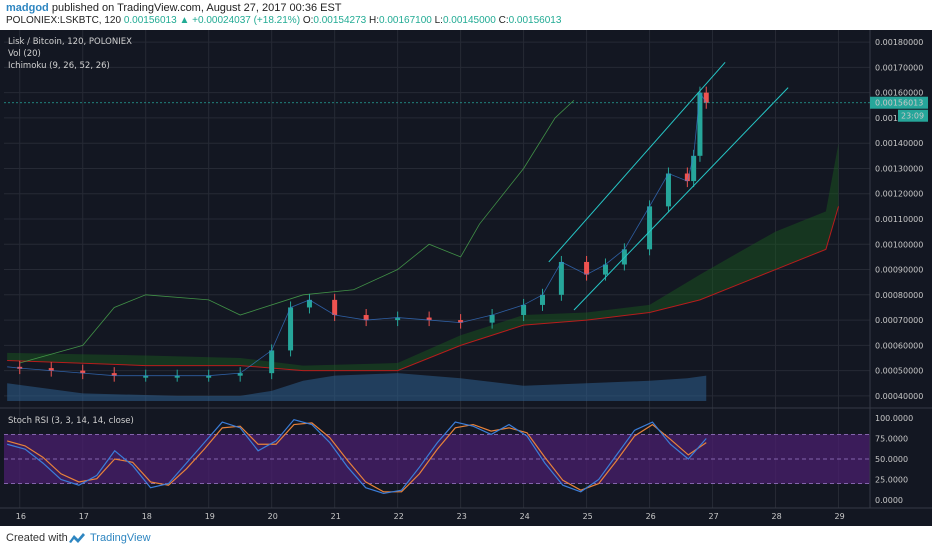  Describe the element at coordinates (840, 516) in the screenshot. I see `x-tick-label: 29` at that location.